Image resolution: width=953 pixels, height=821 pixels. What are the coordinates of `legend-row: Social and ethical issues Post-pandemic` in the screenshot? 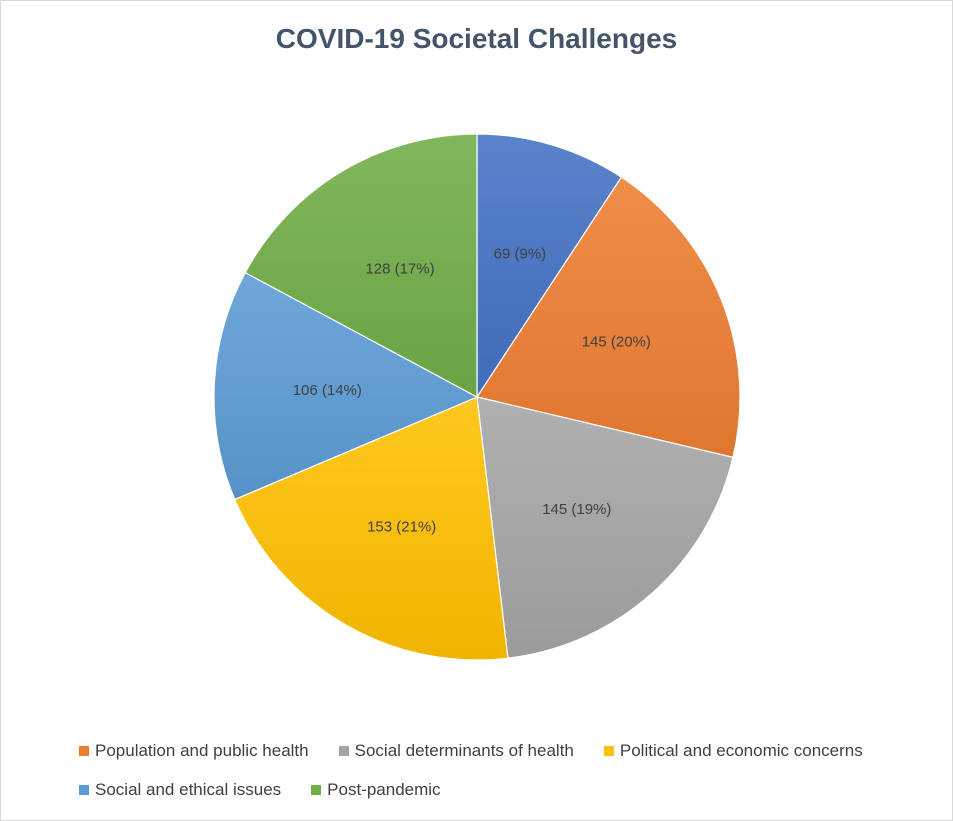 It's located at (489, 790).